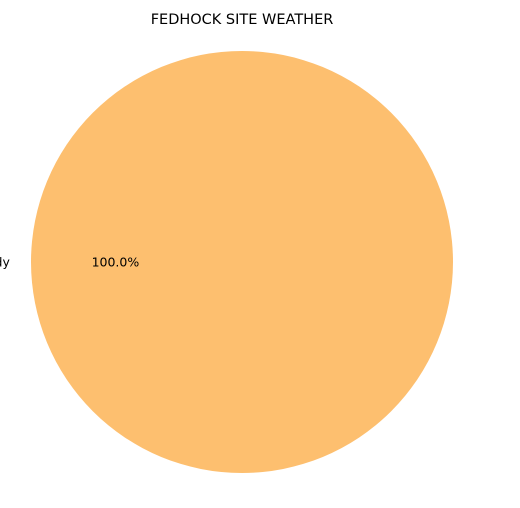 This screenshot has height=508, width=520. Describe the element at coordinates (69, 262) in the screenshot. I see `pie-labels: 100.0% Partly cloudy` at that location.